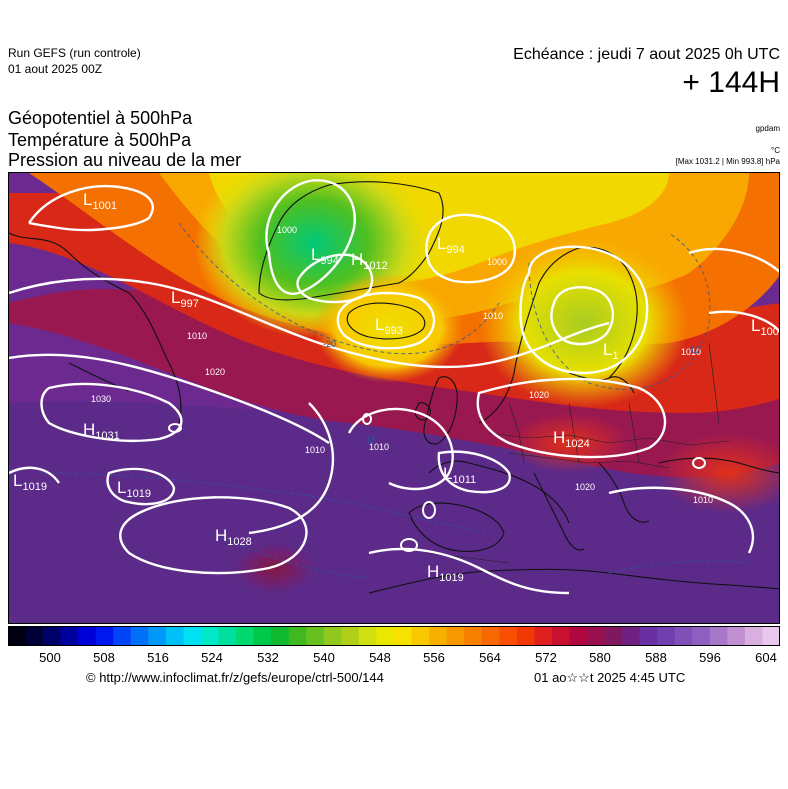 This screenshot has width=788, height=789. What do you see at coordinates (456, 527) in the screenshot?
I see `coast-iberia` at bounding box center [456, 527].